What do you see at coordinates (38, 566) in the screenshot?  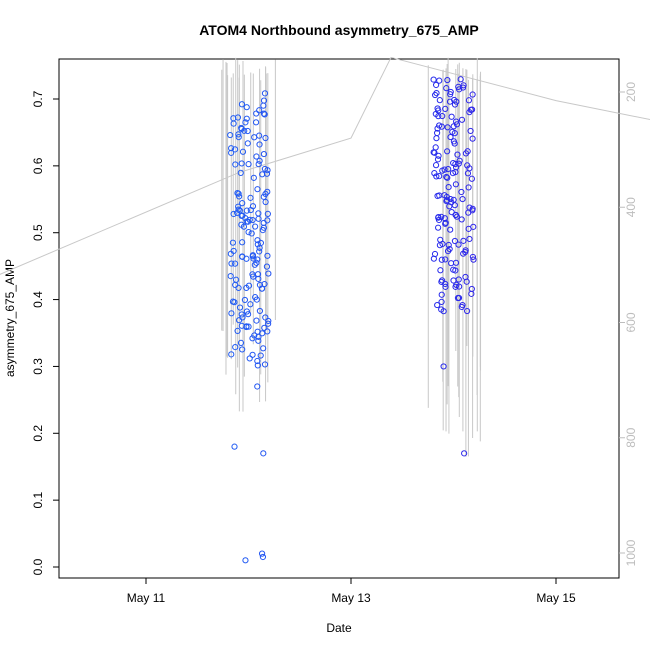 I see `y-tick-label: 0.0` at bounding box center [38, 566].